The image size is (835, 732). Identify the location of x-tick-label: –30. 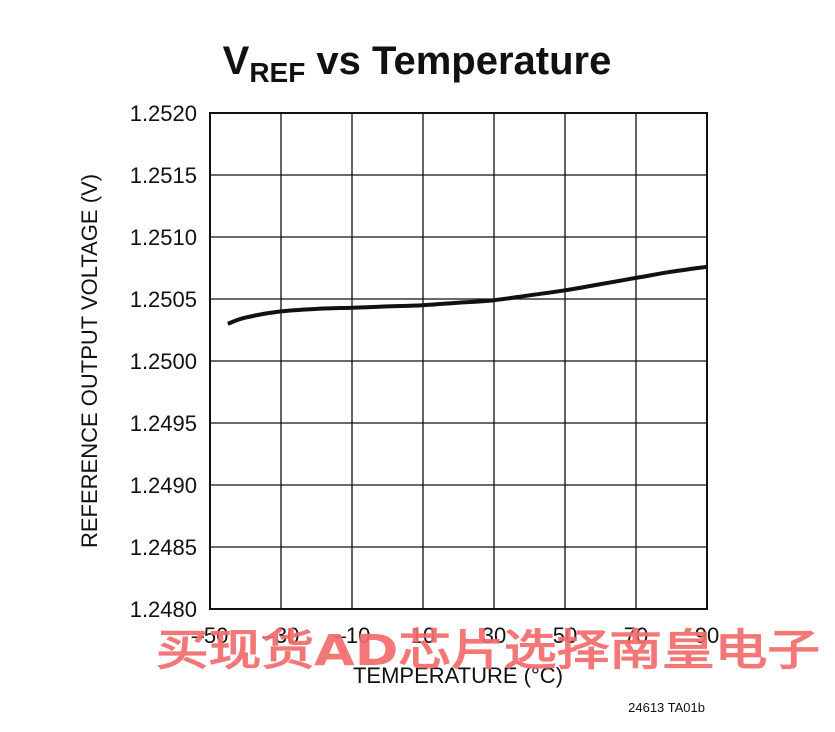
(281, 635).